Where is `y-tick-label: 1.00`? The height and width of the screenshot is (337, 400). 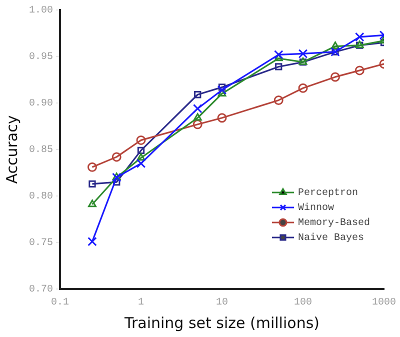 y-tick-label: 1.00 is located at coordinates (41, 11).